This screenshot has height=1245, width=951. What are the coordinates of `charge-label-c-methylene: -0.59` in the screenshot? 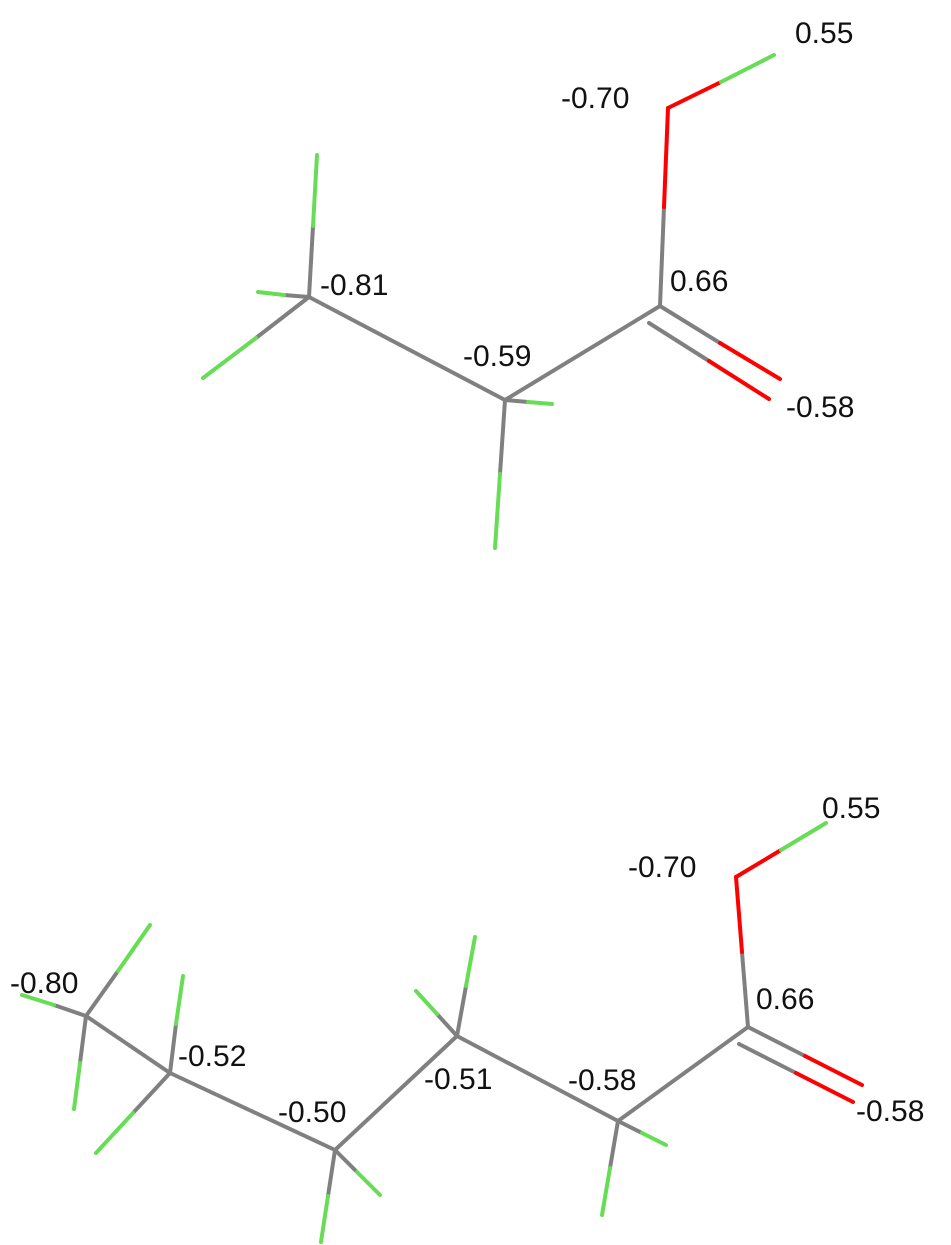 It's located at (497, 356).